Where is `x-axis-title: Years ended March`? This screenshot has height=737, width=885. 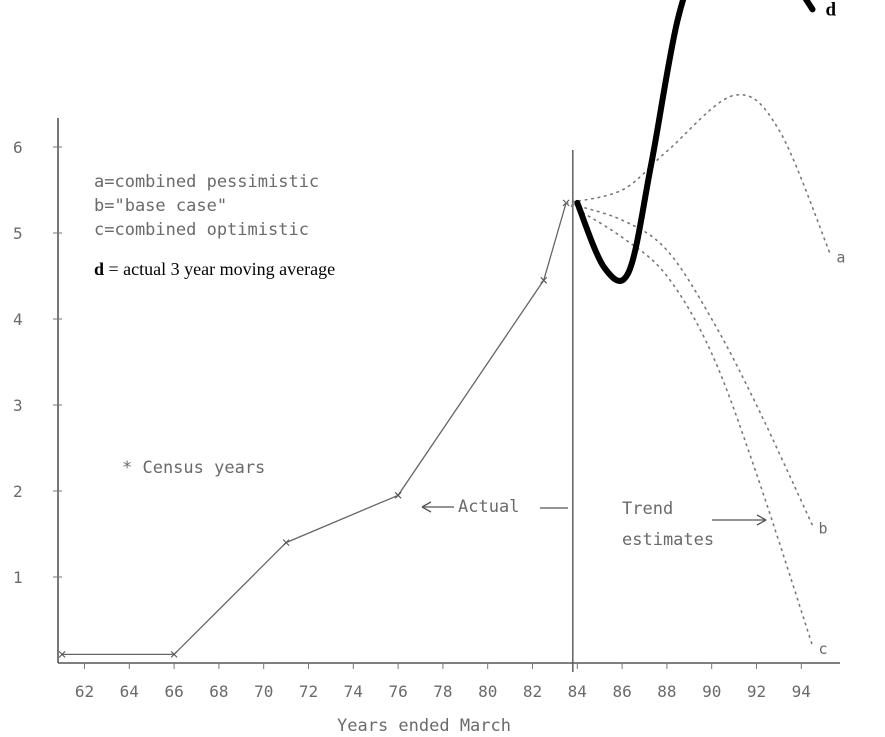 x-axis-title: Years ended March is located at coordinates (424, 726).